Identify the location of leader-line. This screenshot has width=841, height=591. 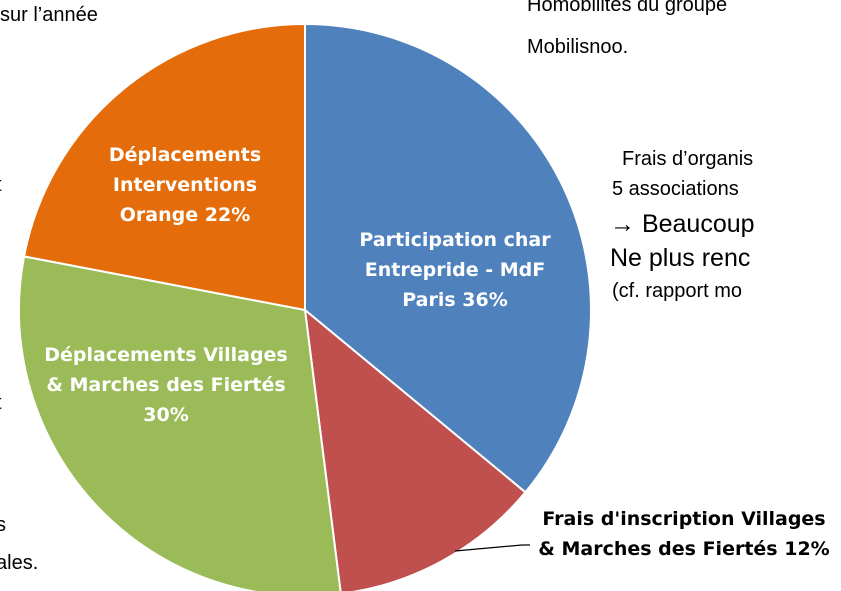
(492, 548).